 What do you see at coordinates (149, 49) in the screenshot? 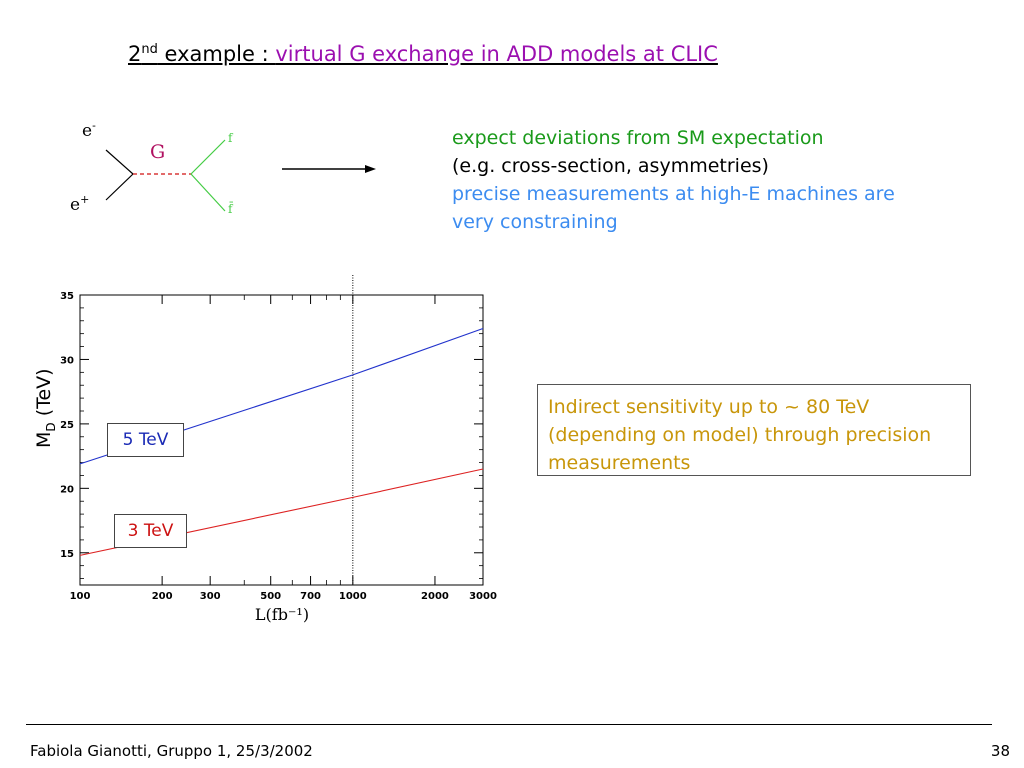
I see `title-superscript: nd` at bounding box center [149, 49].